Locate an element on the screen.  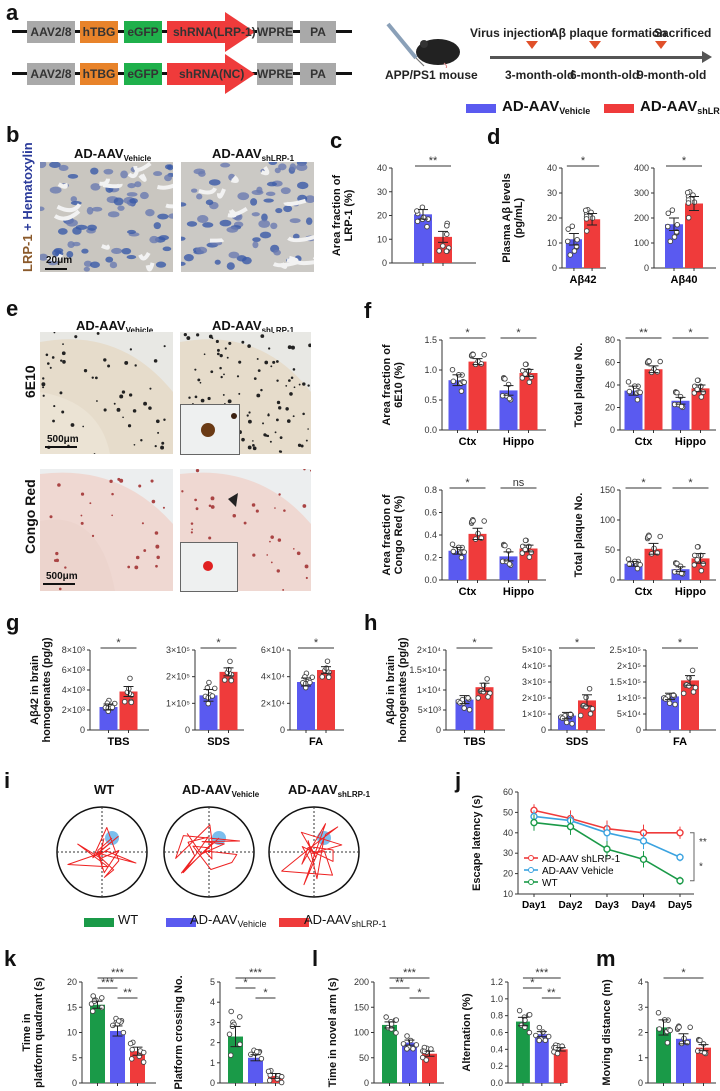
x-tick-label: Aβ40 is located at coordinates (684, 280).